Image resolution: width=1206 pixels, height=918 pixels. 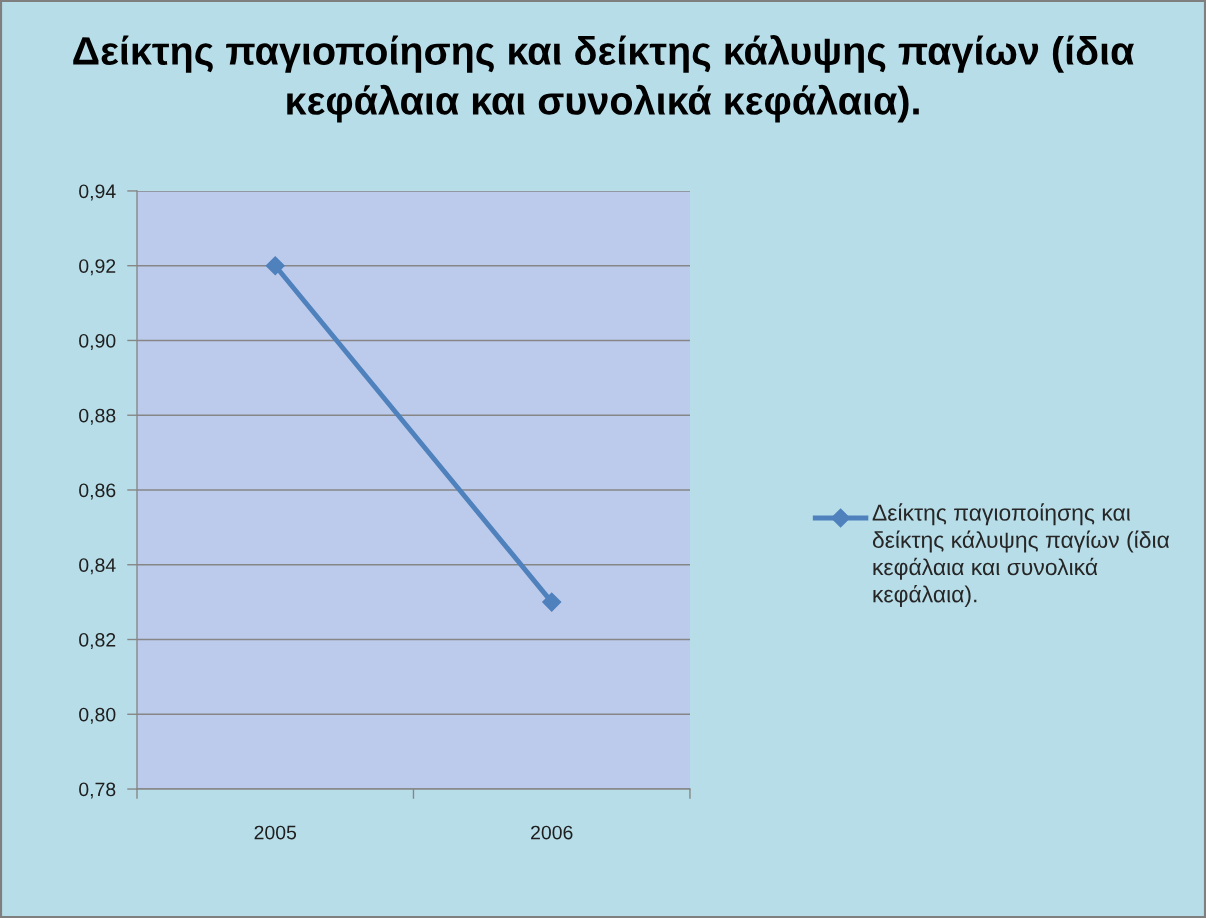 I want to click on y-tick-label: 0,80, so click(x=97, y=715).